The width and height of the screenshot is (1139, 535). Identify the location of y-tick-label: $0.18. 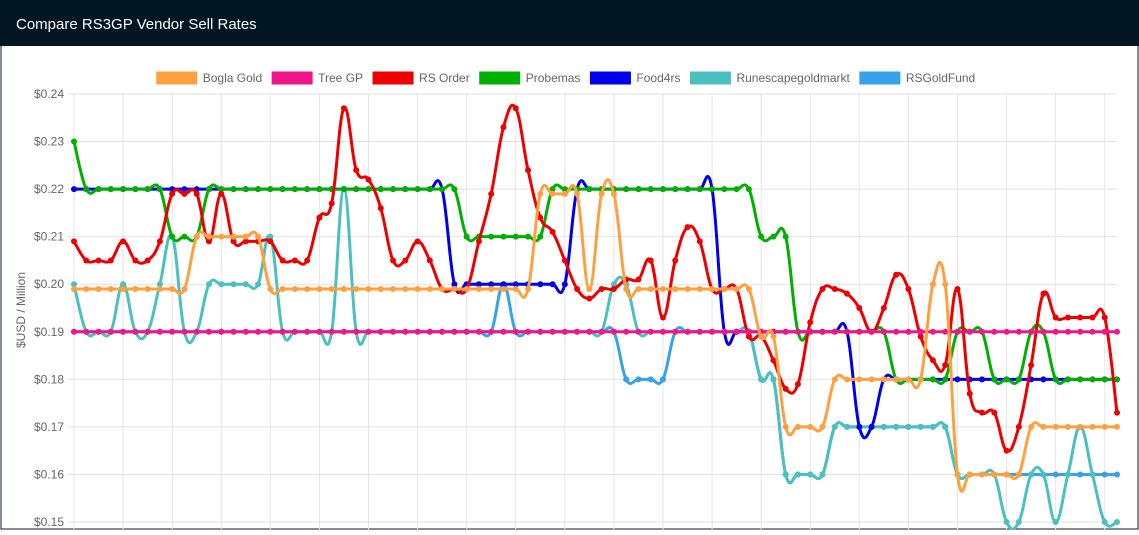
(49, 379).